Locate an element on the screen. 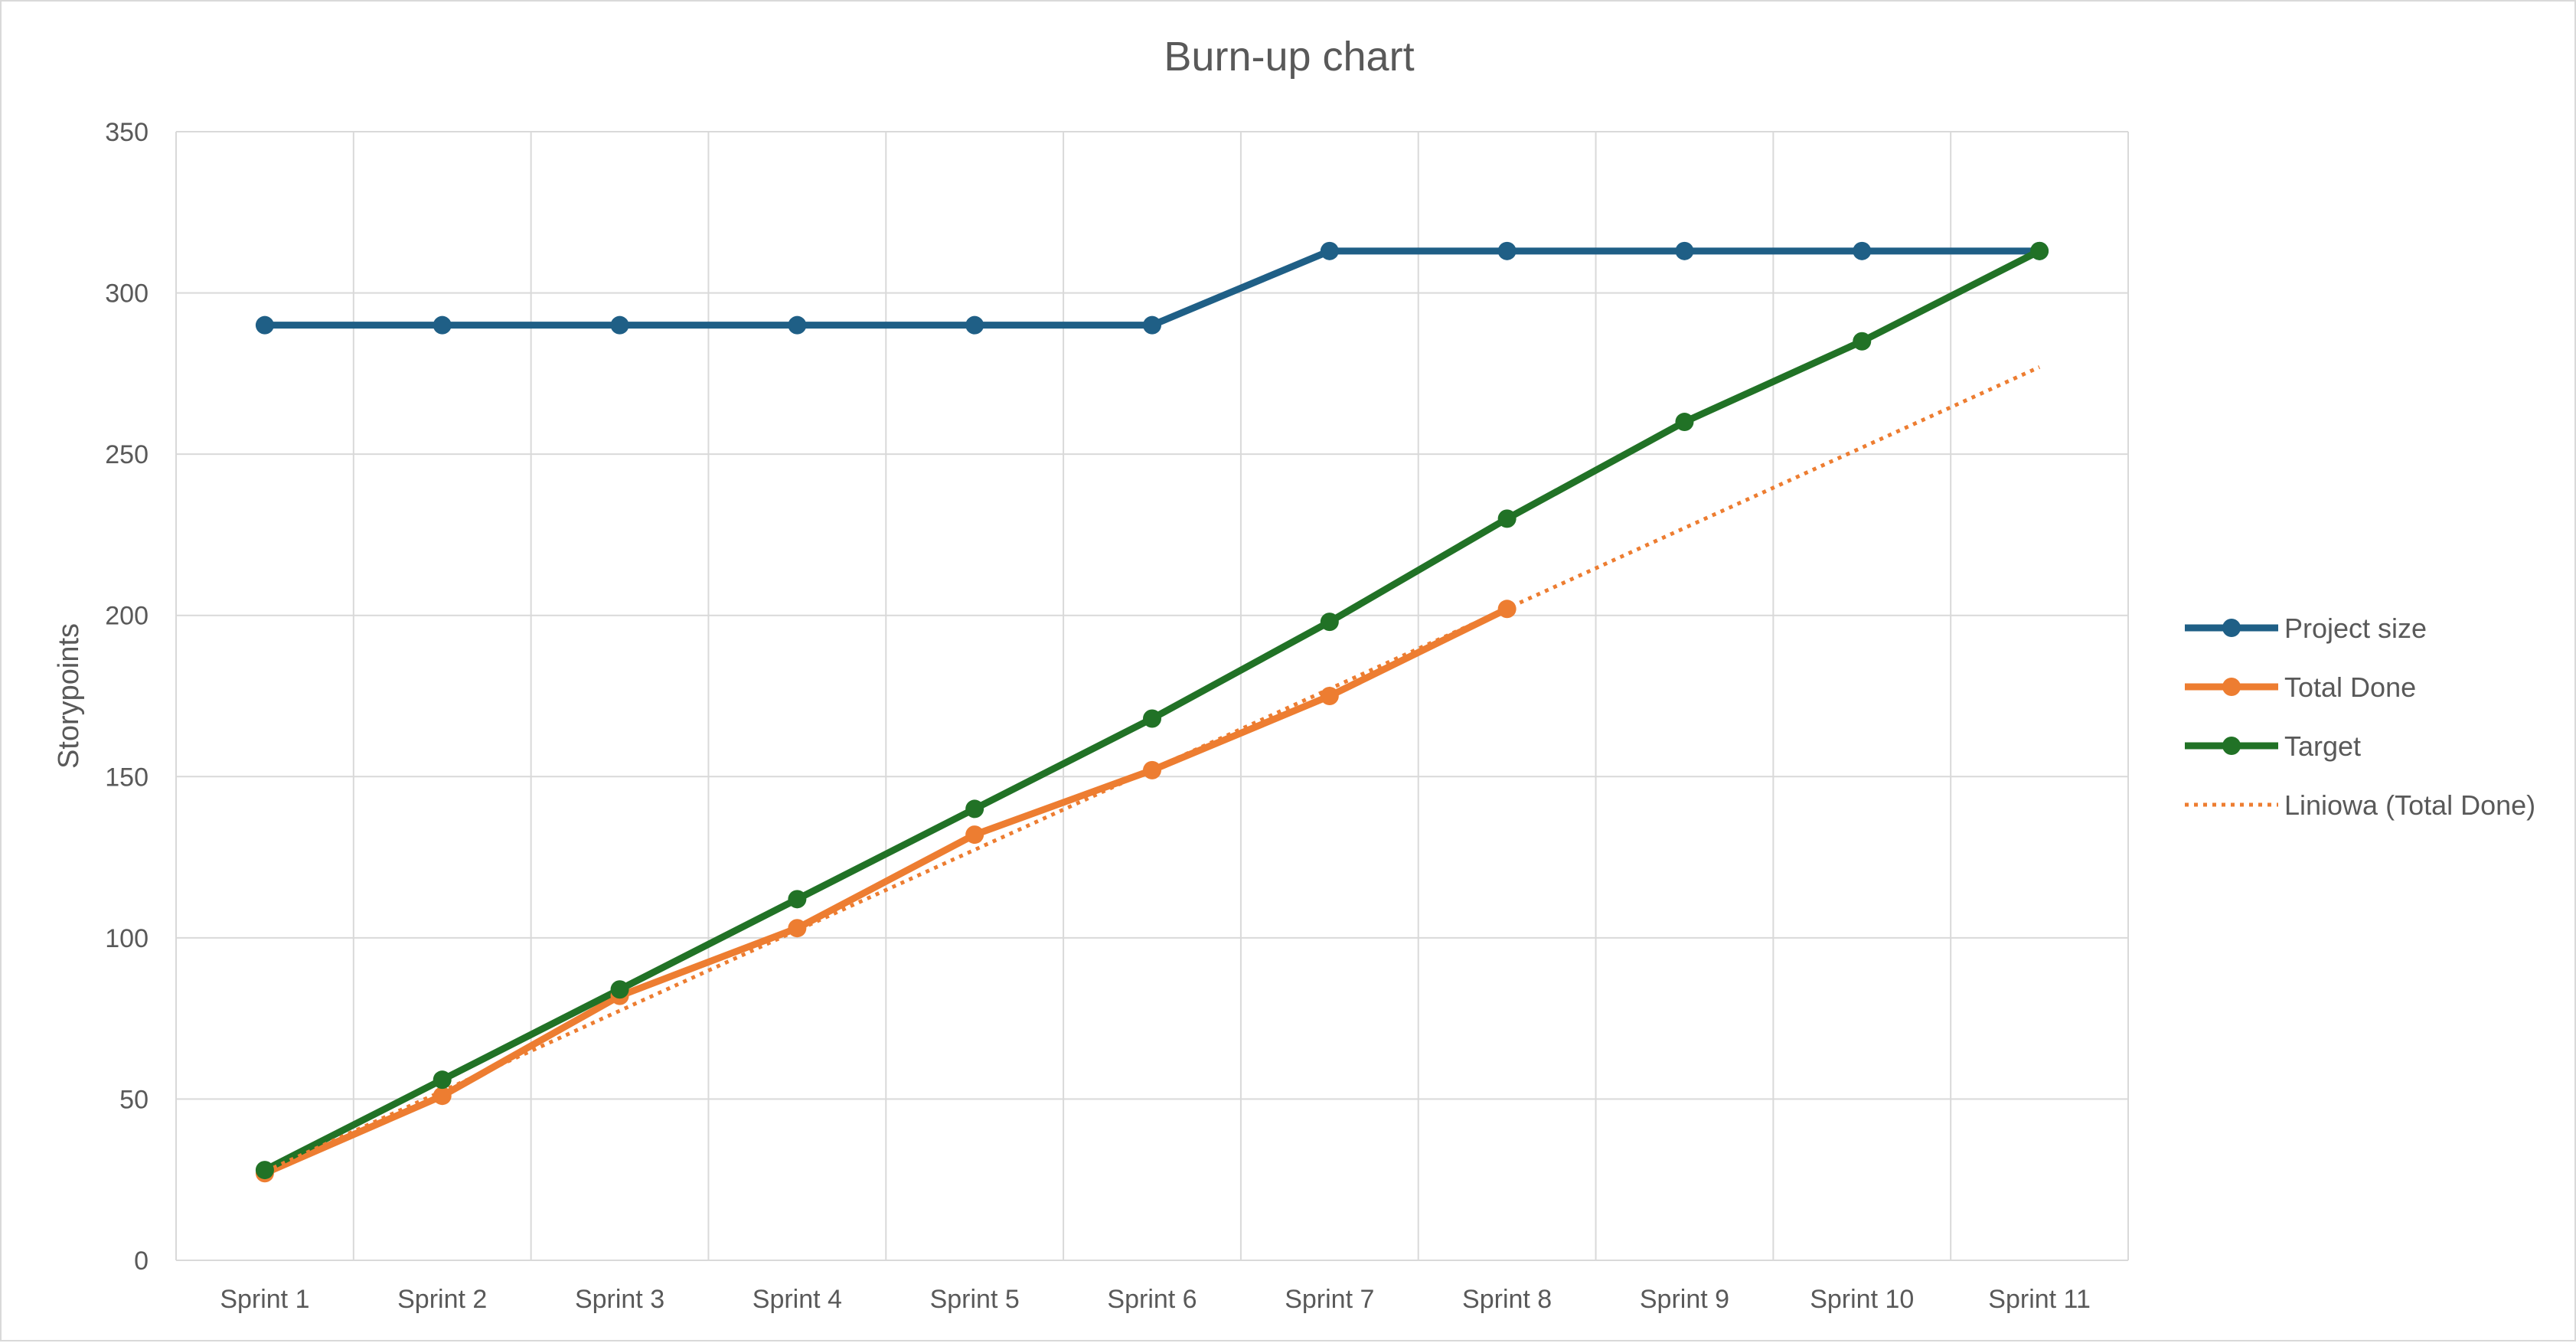  chart-title: Burn-up chart is located at coordinates (1289, 57).